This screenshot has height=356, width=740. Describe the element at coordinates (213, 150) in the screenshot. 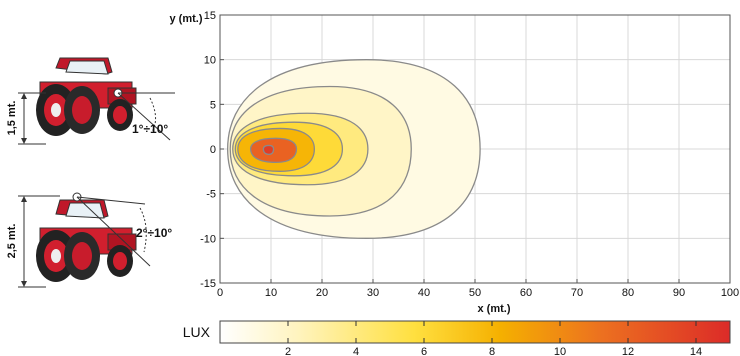

I see `y-tick-label: 0` at that location.